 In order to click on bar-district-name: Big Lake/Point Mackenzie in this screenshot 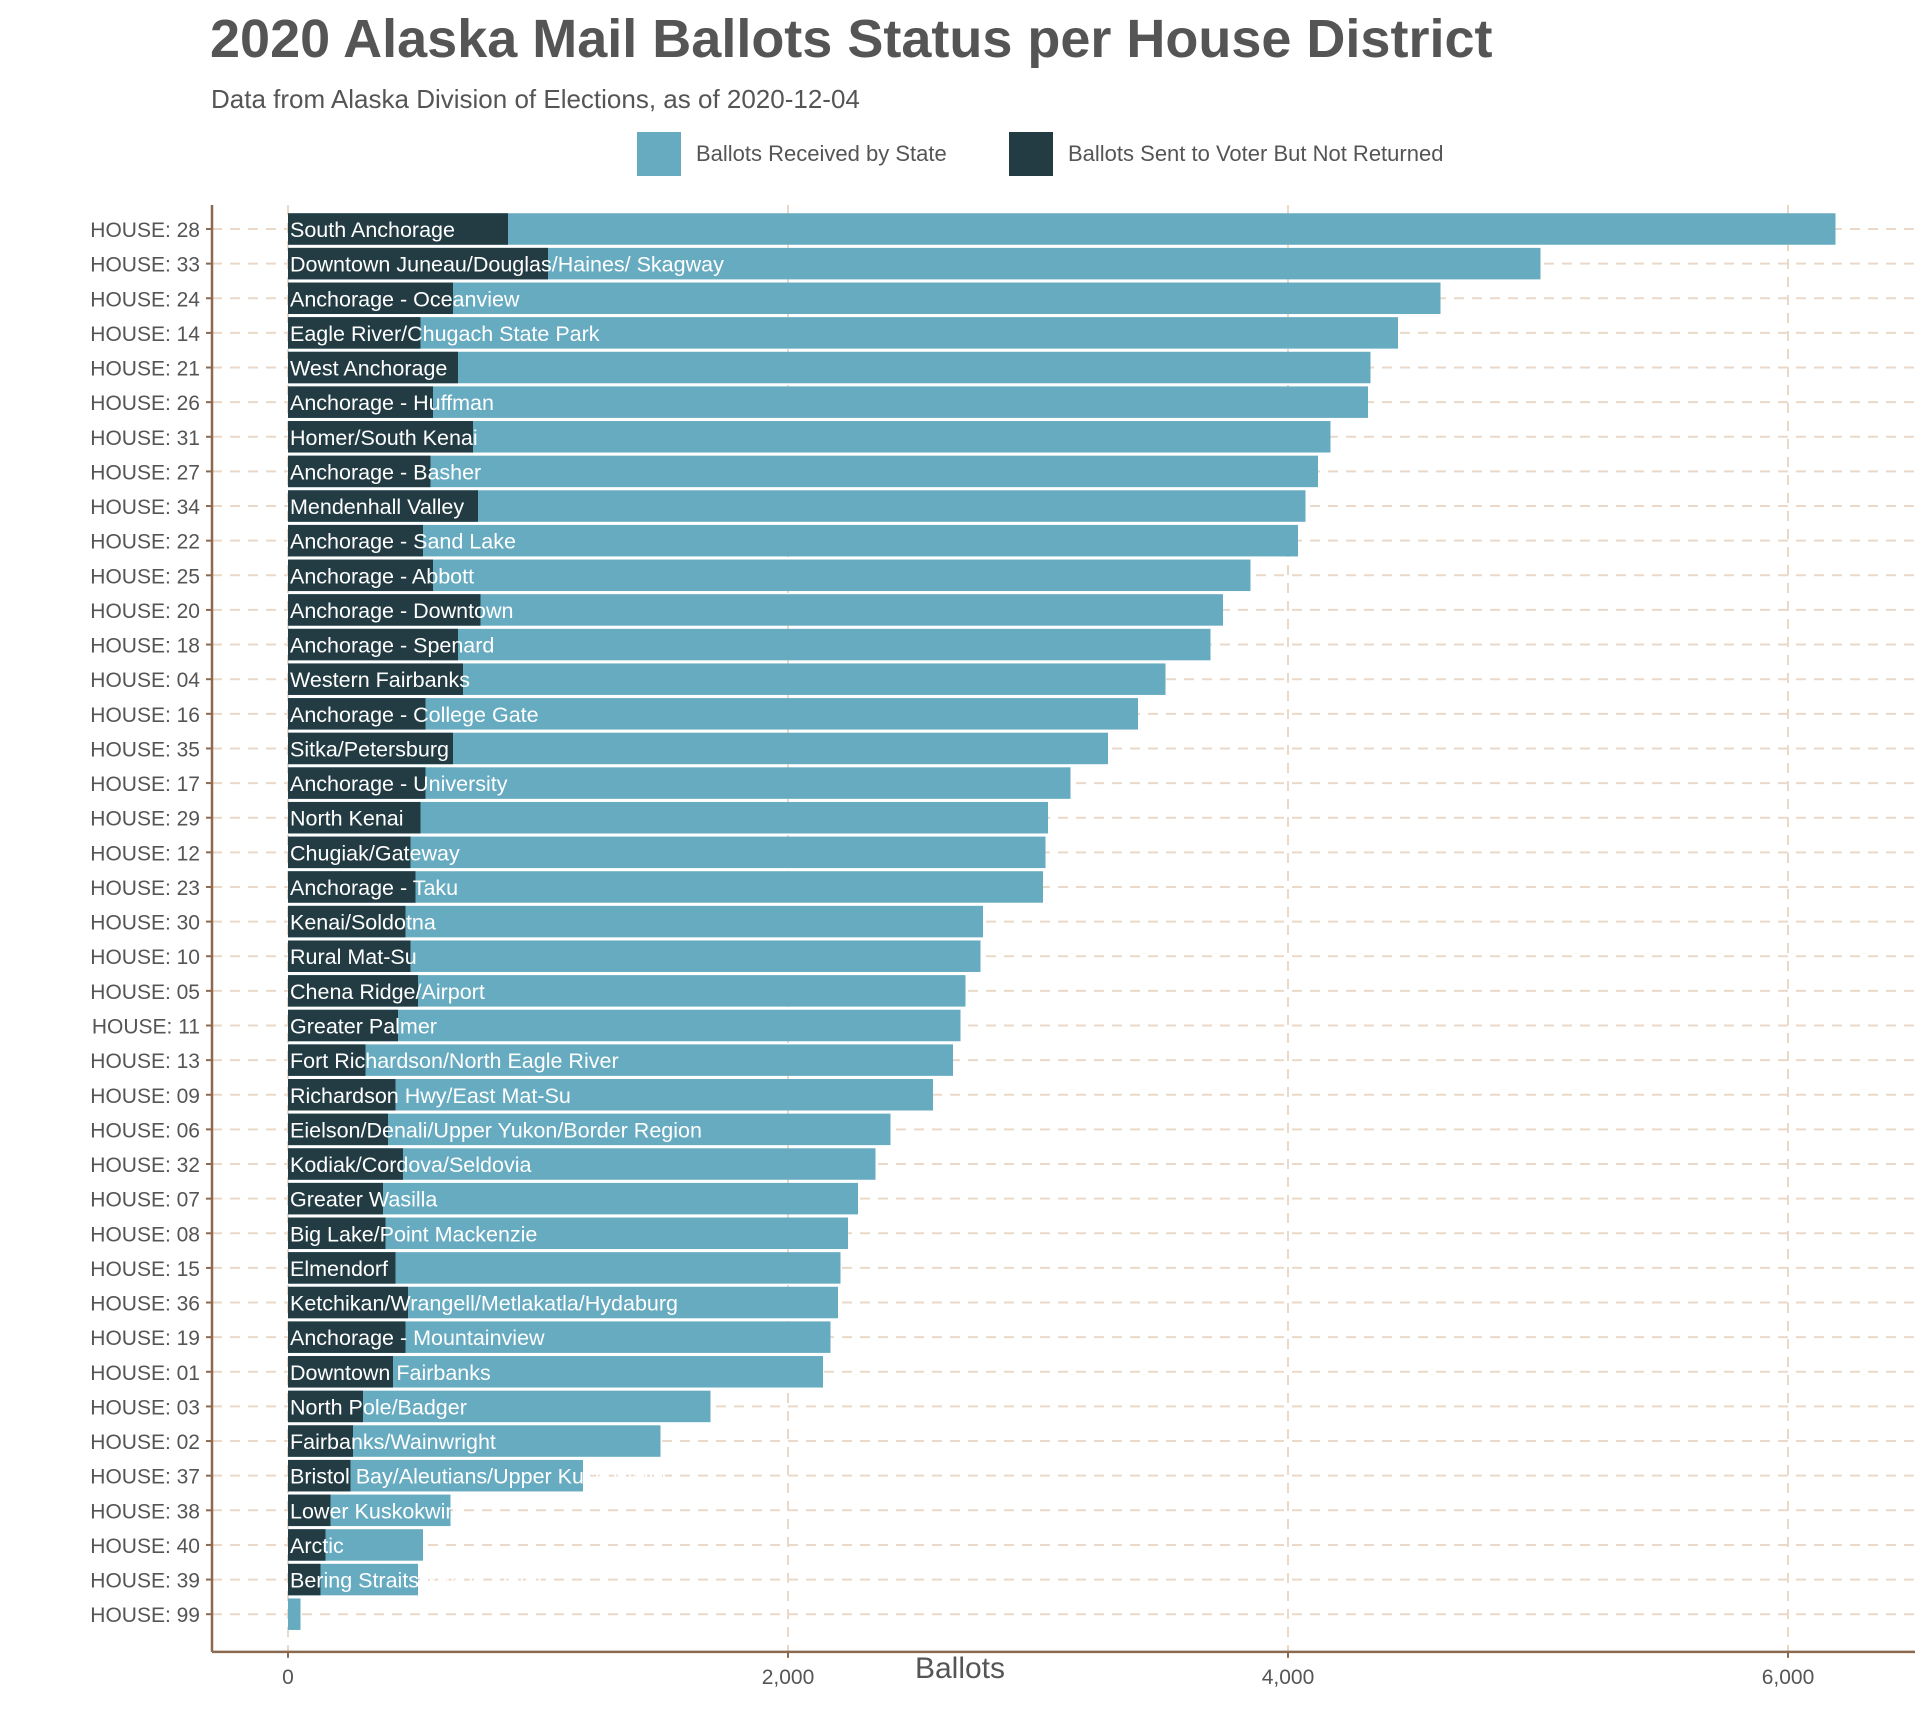, I will do `click(413, 1234)`.